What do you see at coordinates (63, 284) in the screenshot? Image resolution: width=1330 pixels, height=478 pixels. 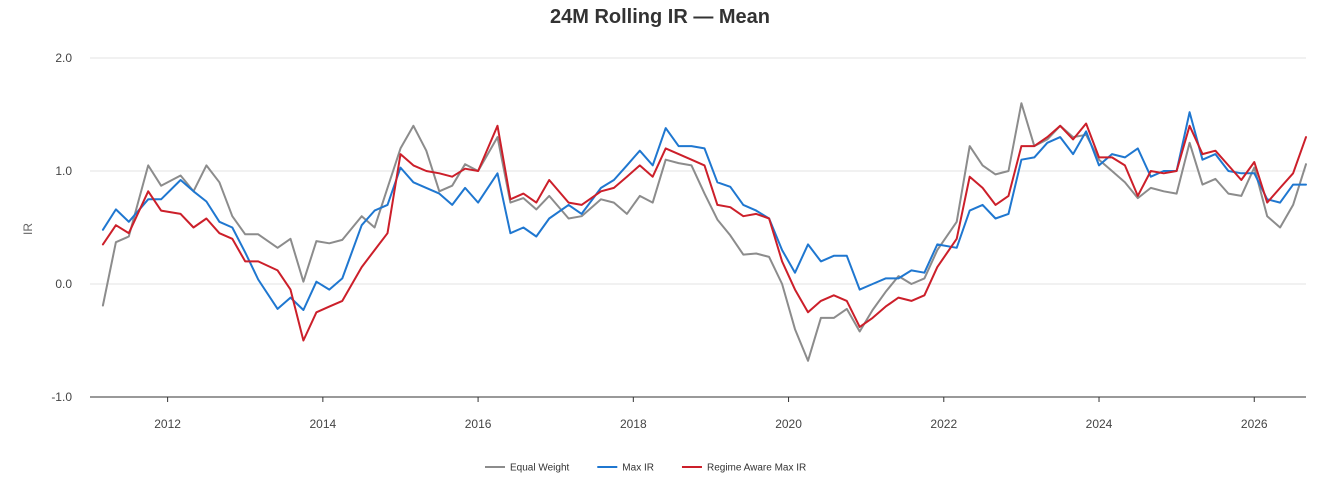 I see `y-tick-label: 0.0` at bounding box center [63, 284].